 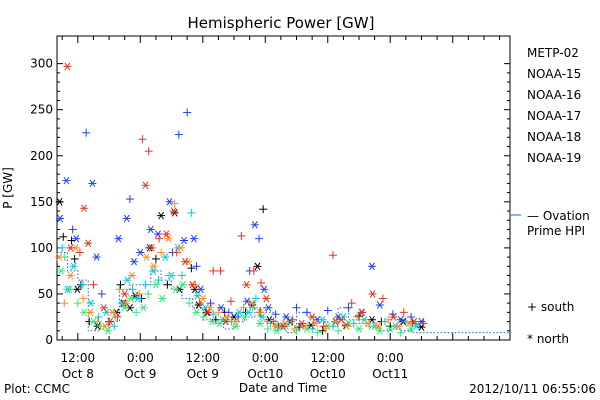 I want to click on y-tick-label: 150, so click(x=41, y=202).